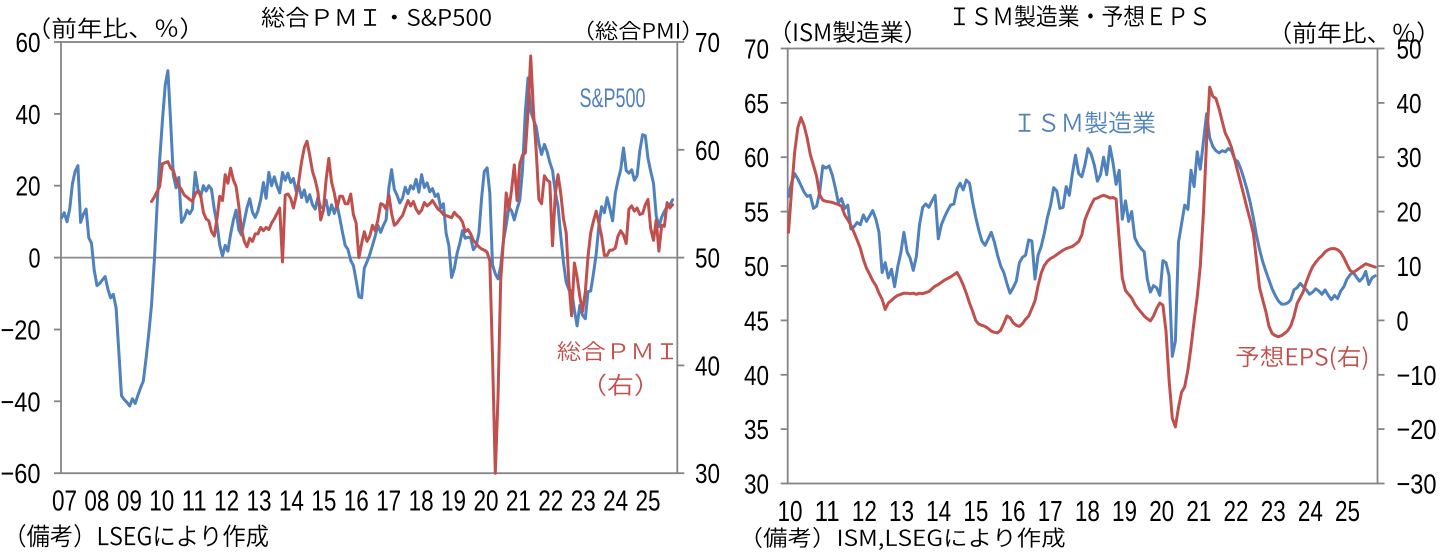 The width and height of the screenshot is (1440, 559). I want to click on svg-text: 55, so click(756, 212).